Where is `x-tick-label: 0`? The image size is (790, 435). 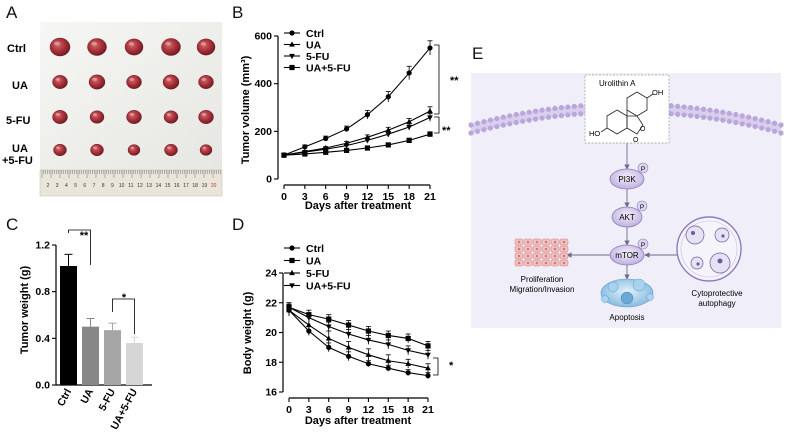
x-tick-label: 0 is located at coordinates (289, 410).